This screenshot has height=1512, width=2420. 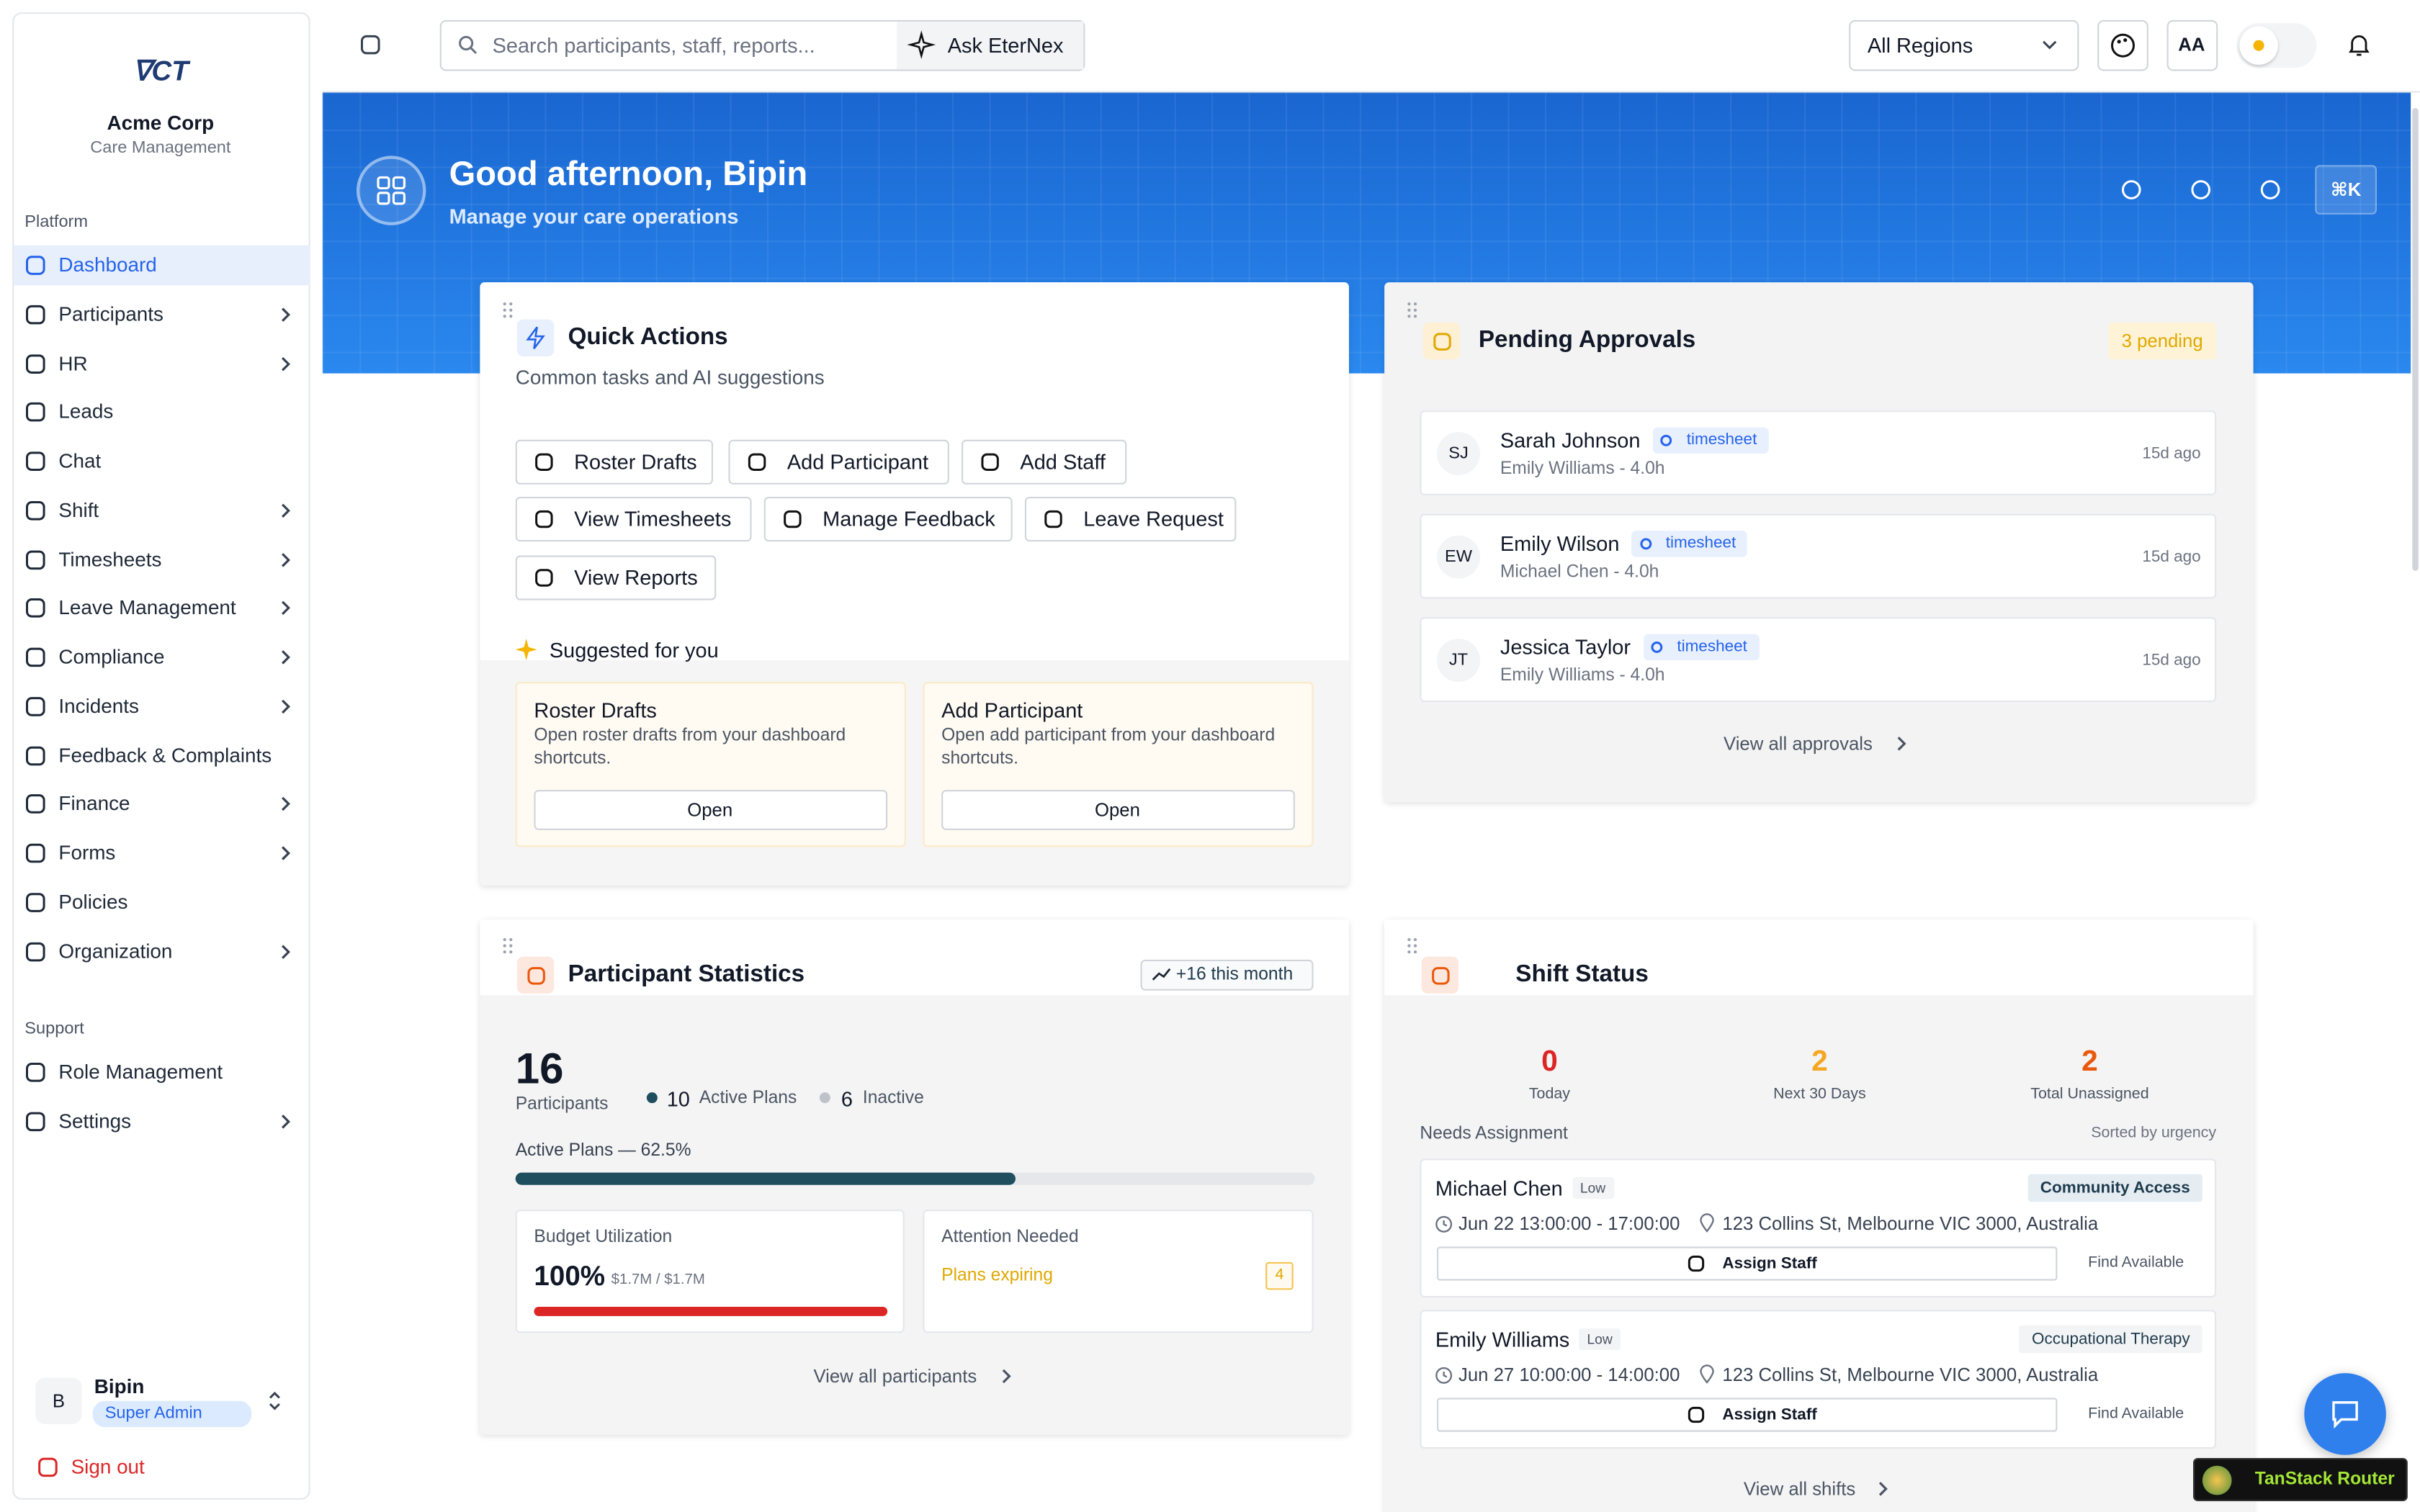 I want to click on text-size-button, so click(x=2192, y=45).